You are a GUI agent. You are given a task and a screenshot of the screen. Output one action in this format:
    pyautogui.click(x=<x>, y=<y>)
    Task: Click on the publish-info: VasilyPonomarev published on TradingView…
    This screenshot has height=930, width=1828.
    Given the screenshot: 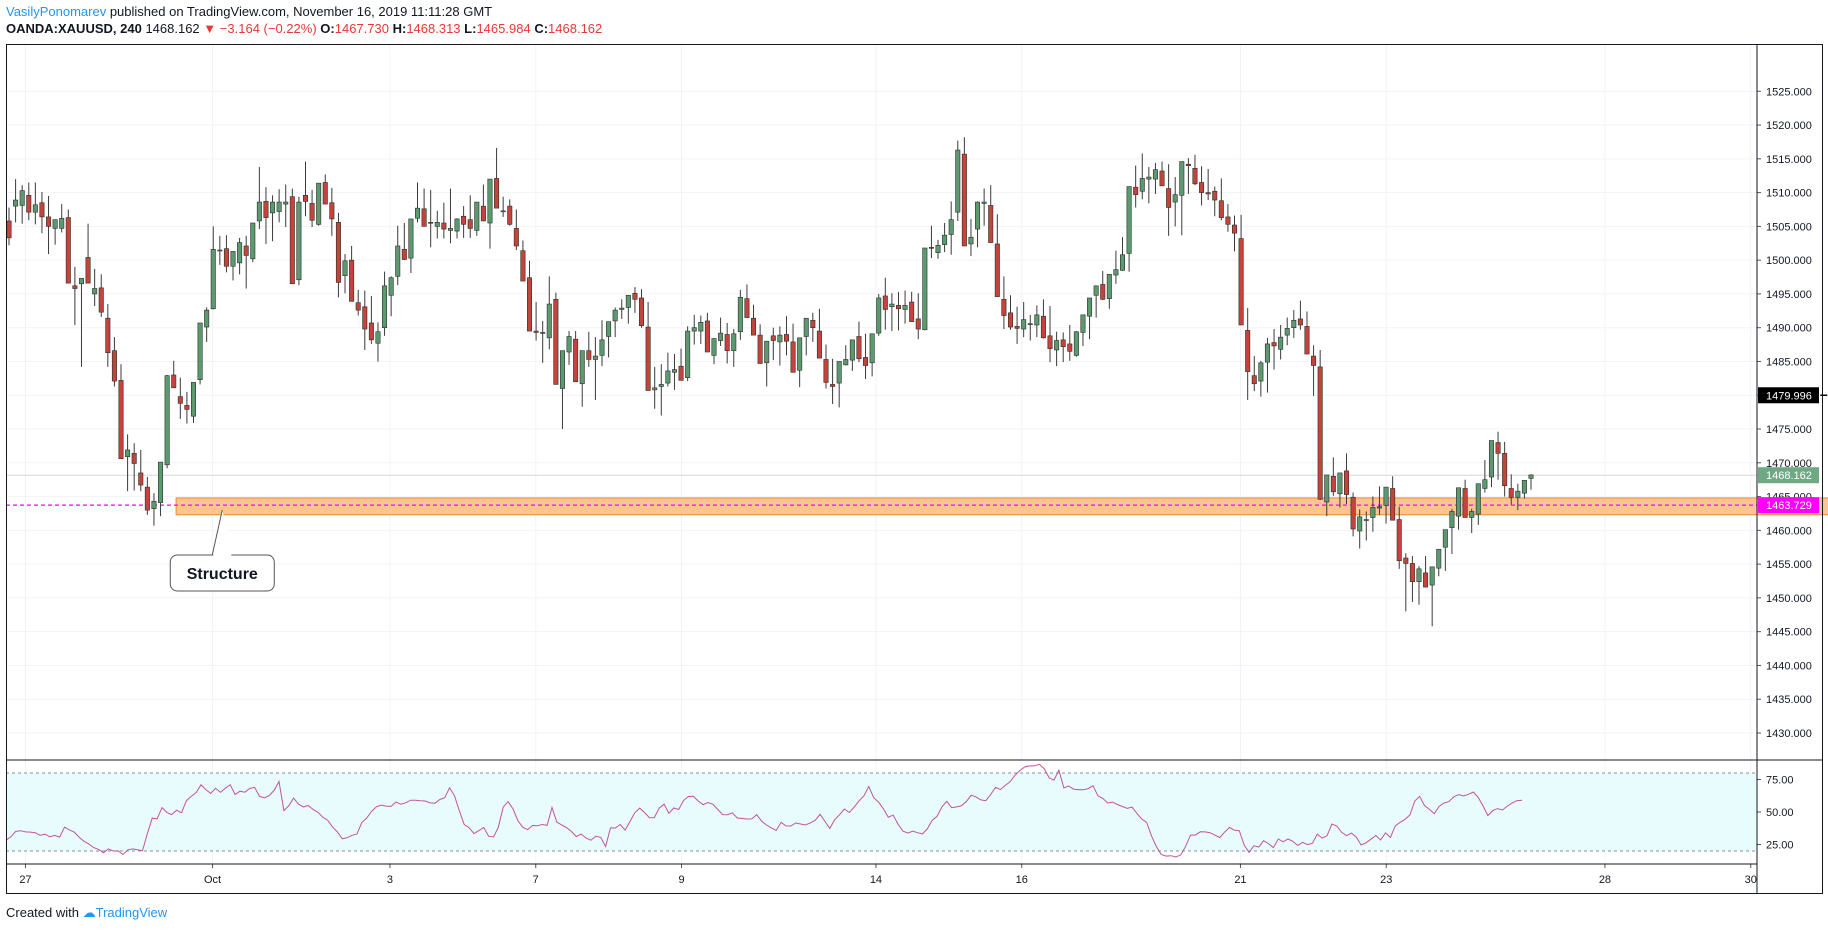 What is the action you would take?
    pyautogui.click(x=249, y=11)
    